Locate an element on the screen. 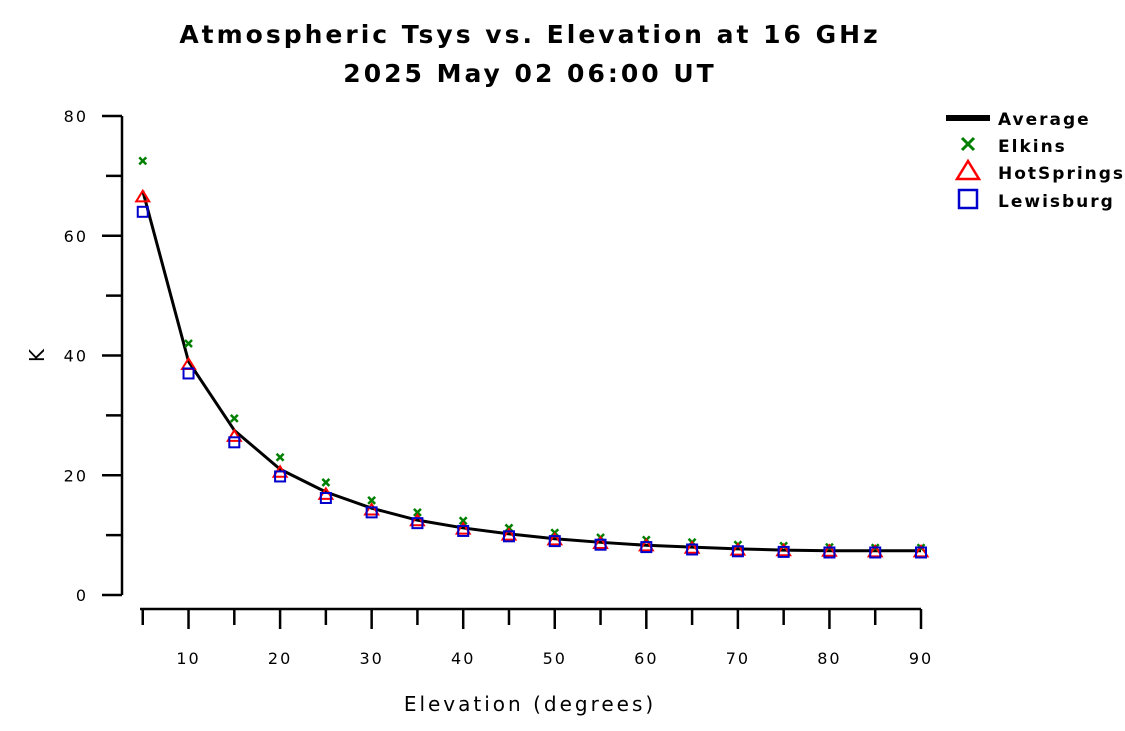 Image resolution: width=1125 pixels, height=731 pixels. x-tick-label: 70 is located at coordinates (738, 658).